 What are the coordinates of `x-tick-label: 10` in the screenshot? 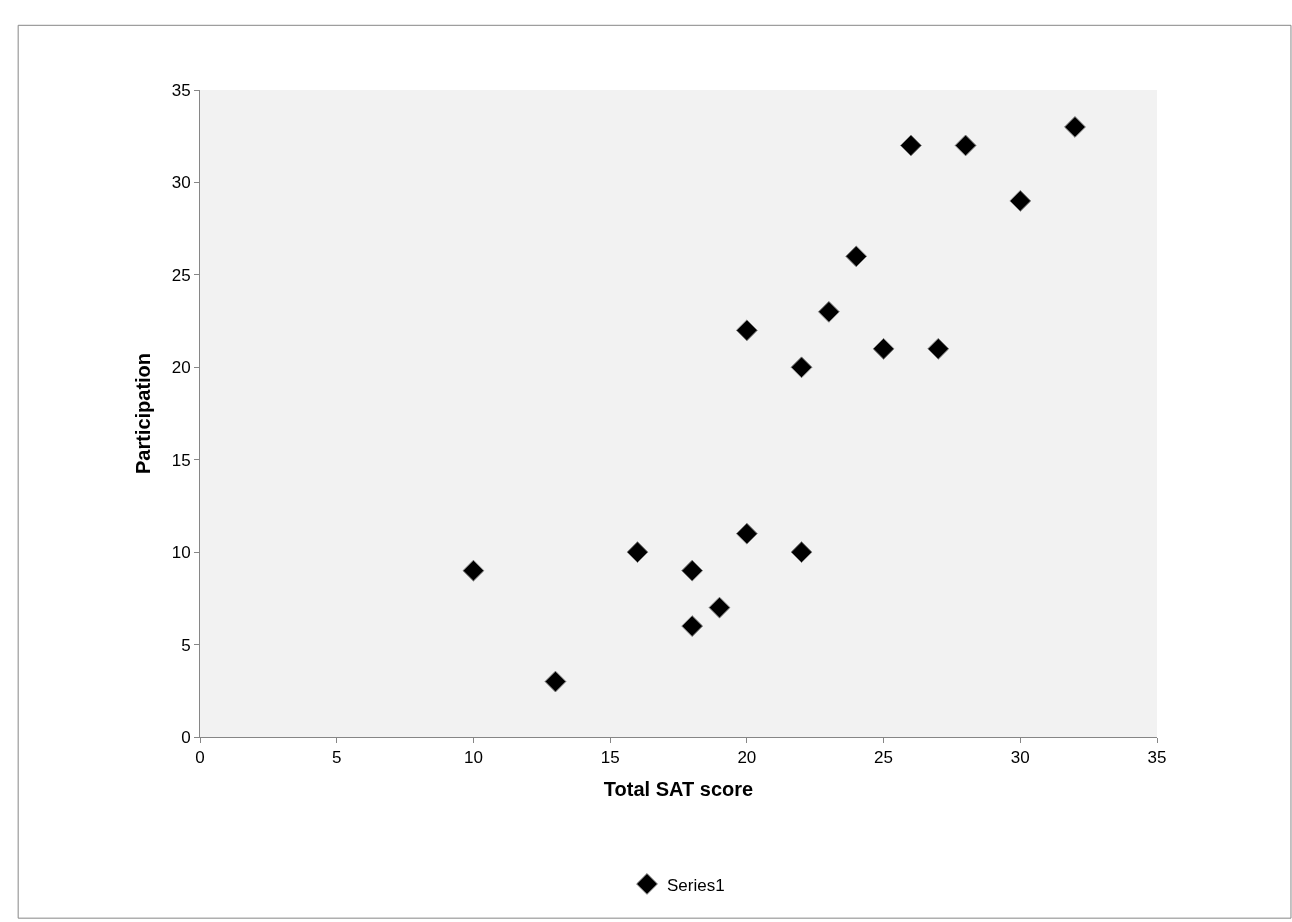 It's located at (473, 758).